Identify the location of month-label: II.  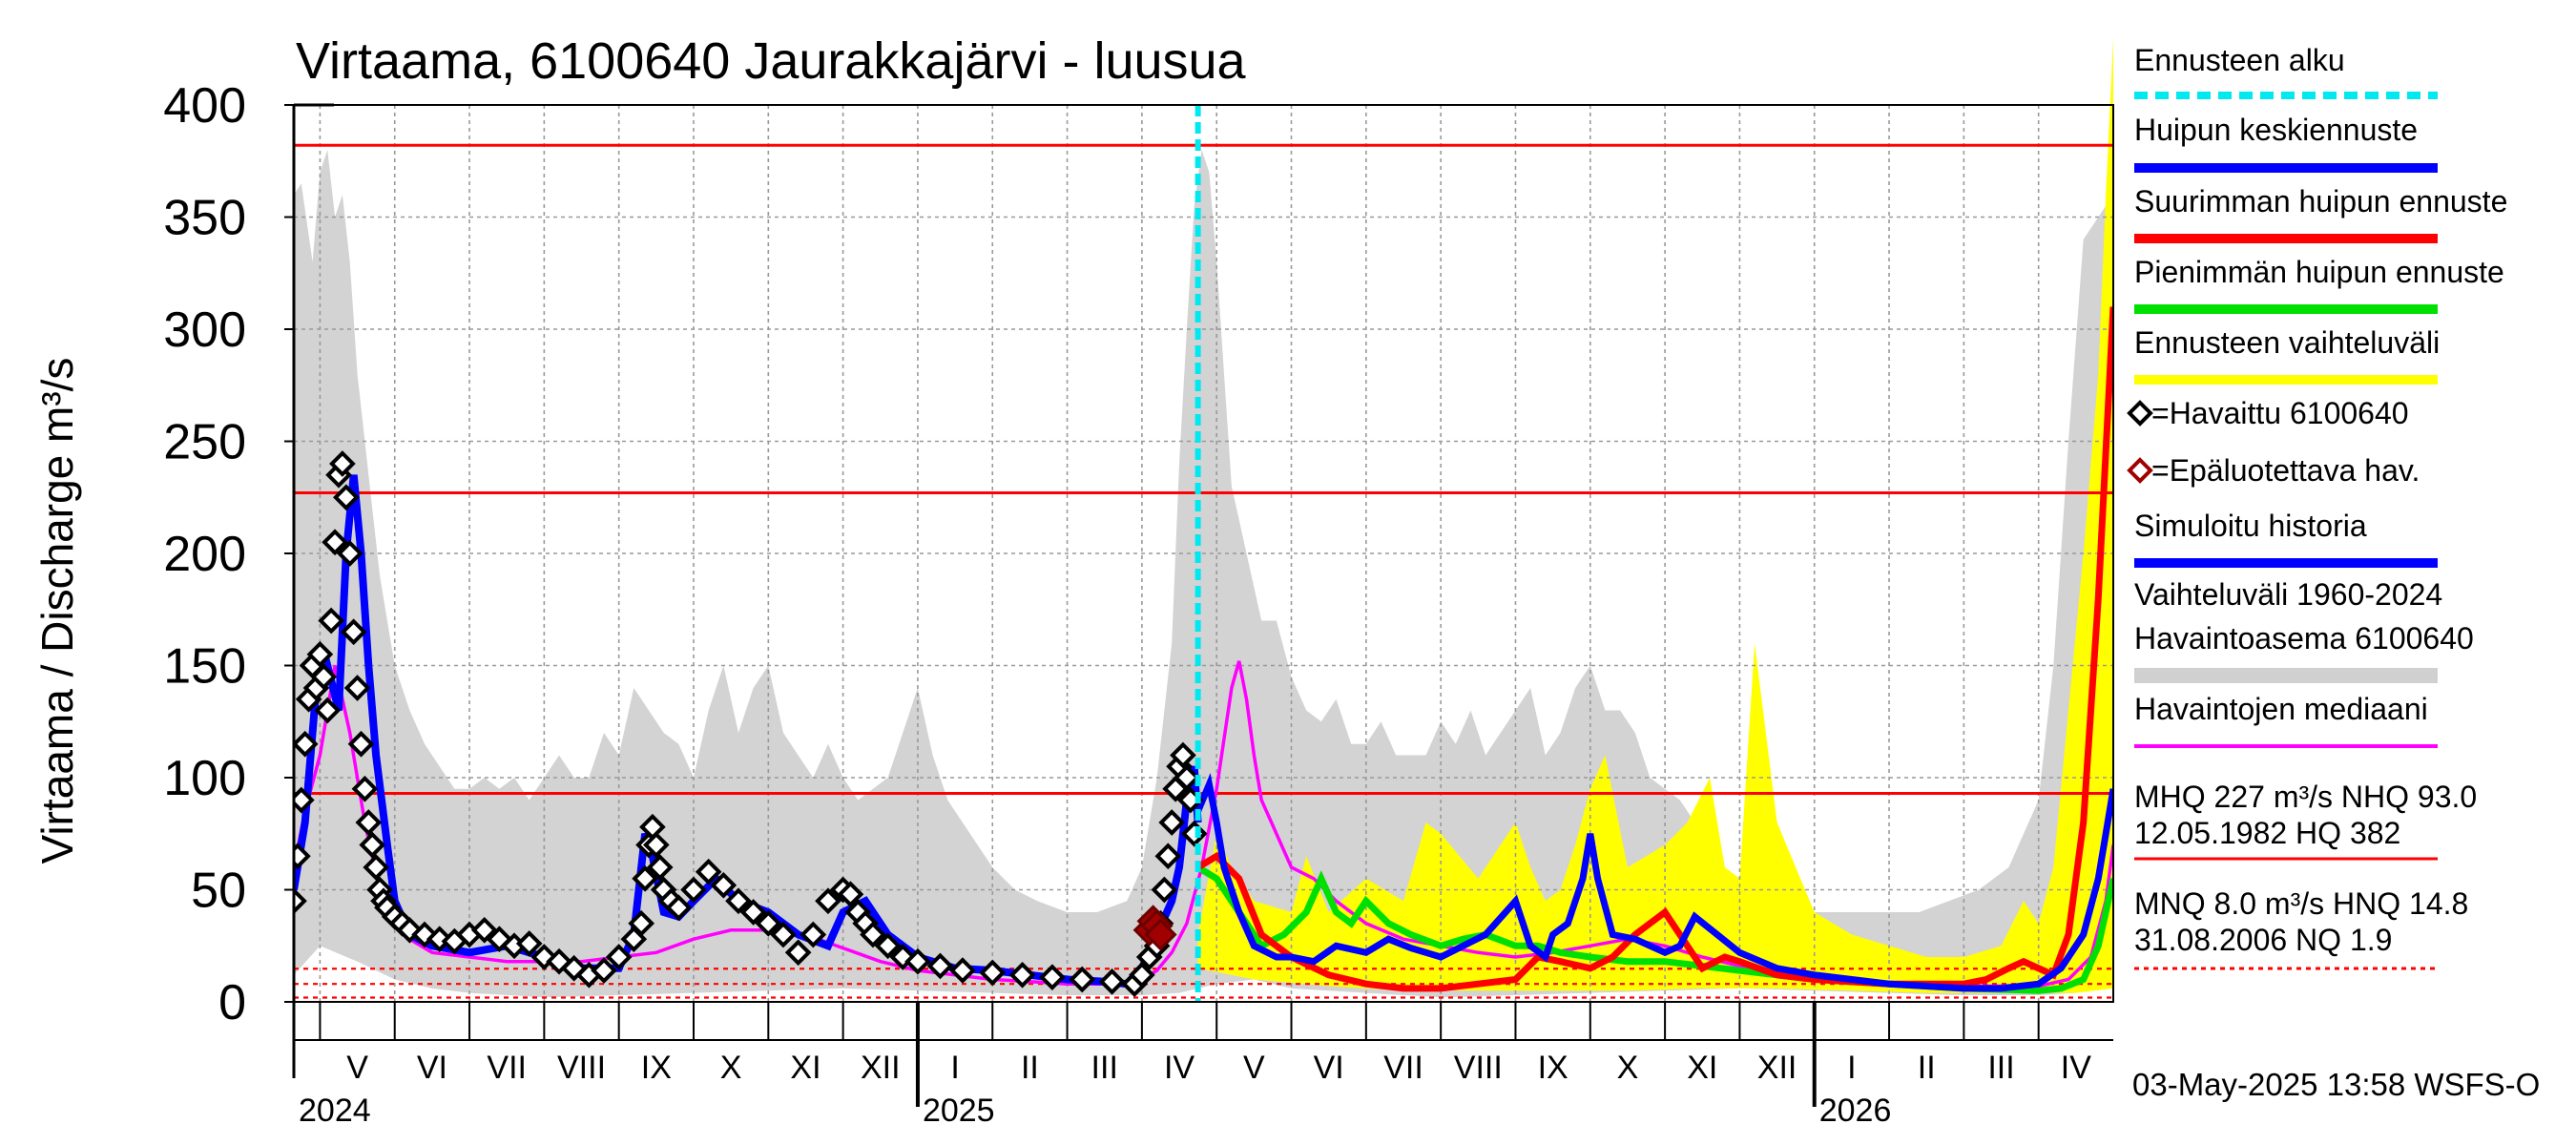
(1927, 1068).